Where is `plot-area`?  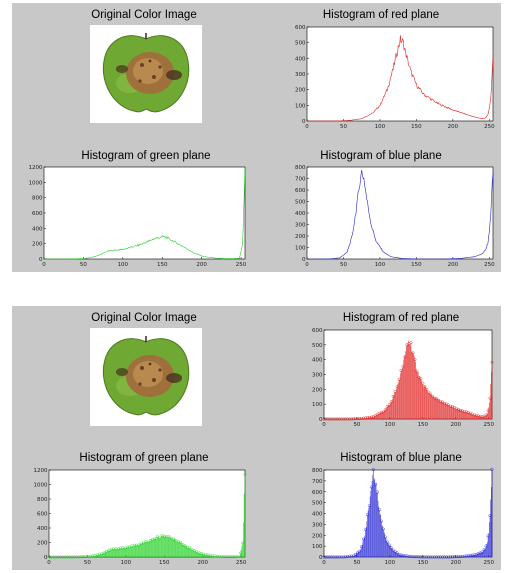 plot-area is located at coordinates (400, 213).